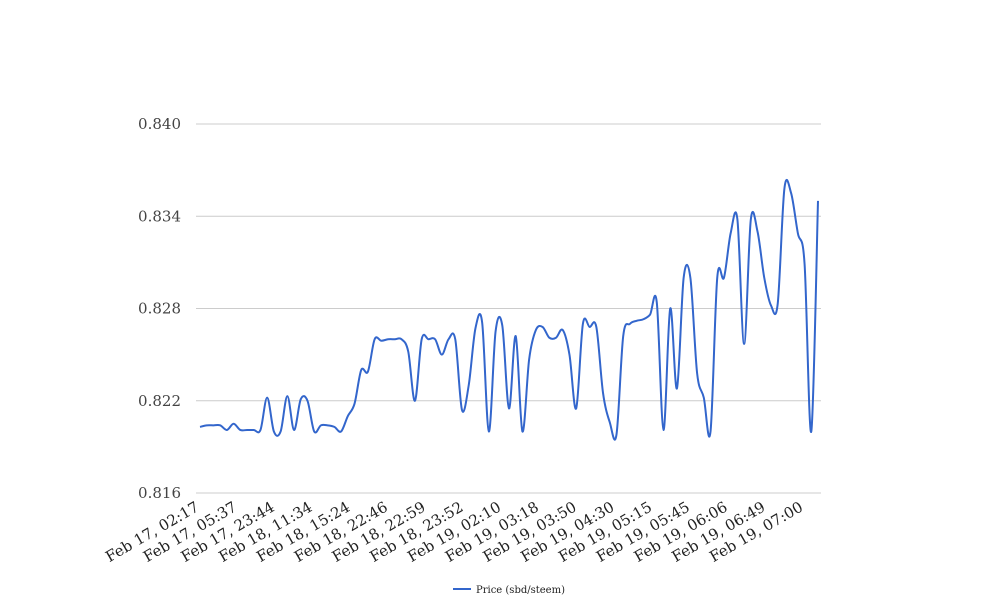  What do you see at coordinates (520, 590) in the screenshot?
I see `legend-label: Price (sbd/steem)` at bounding box center [520, 590].